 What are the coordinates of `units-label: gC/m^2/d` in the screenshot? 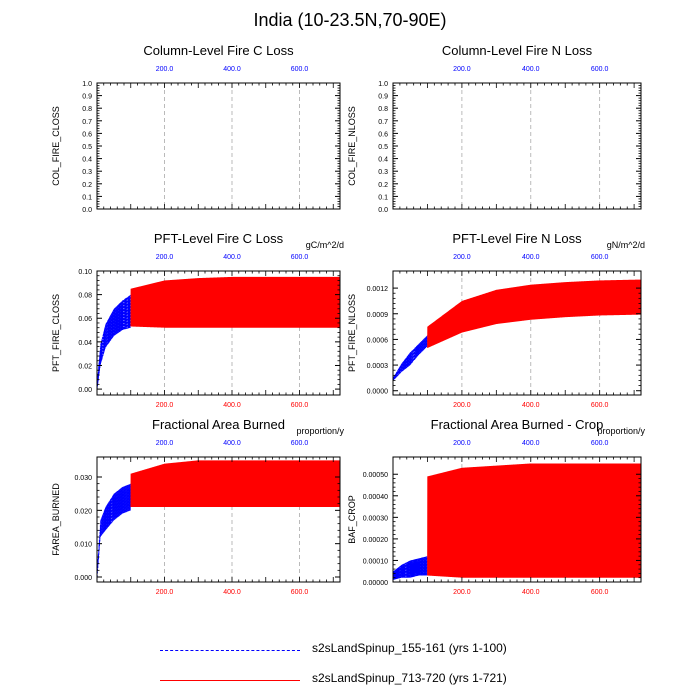 It's located at (325, 245).